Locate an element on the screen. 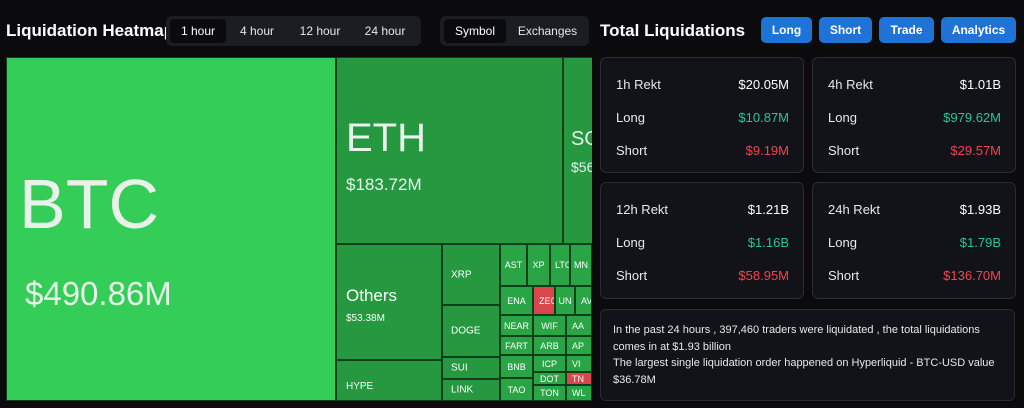 The height and width of the screenshot is (408, 1024). heatmap-tile-sui: SUI is located at coordinates (471, 368).